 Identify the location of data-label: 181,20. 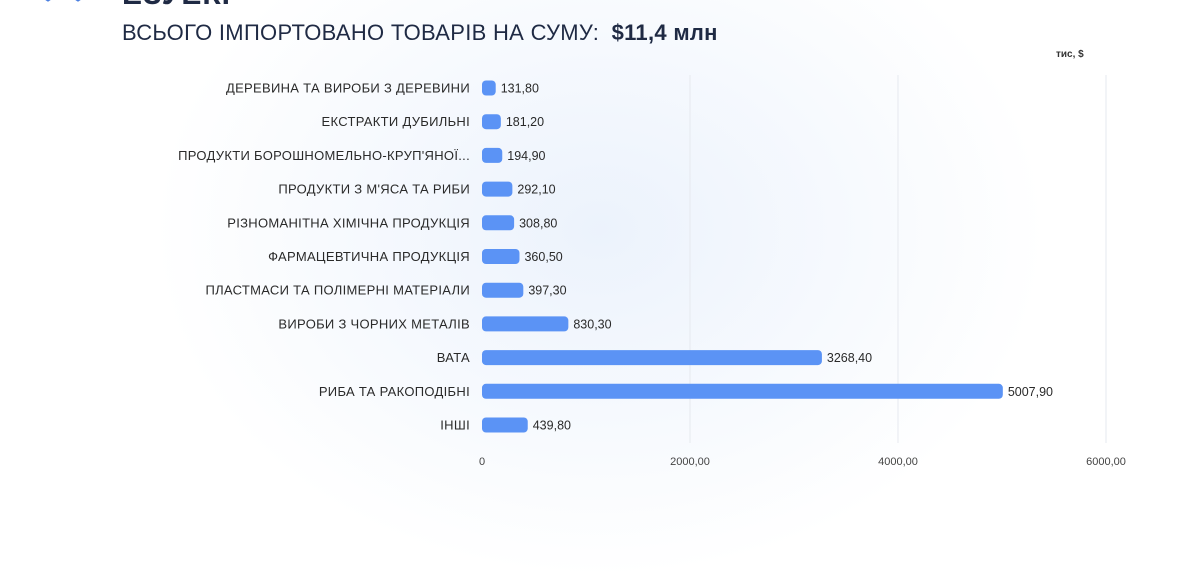
(525, 122).